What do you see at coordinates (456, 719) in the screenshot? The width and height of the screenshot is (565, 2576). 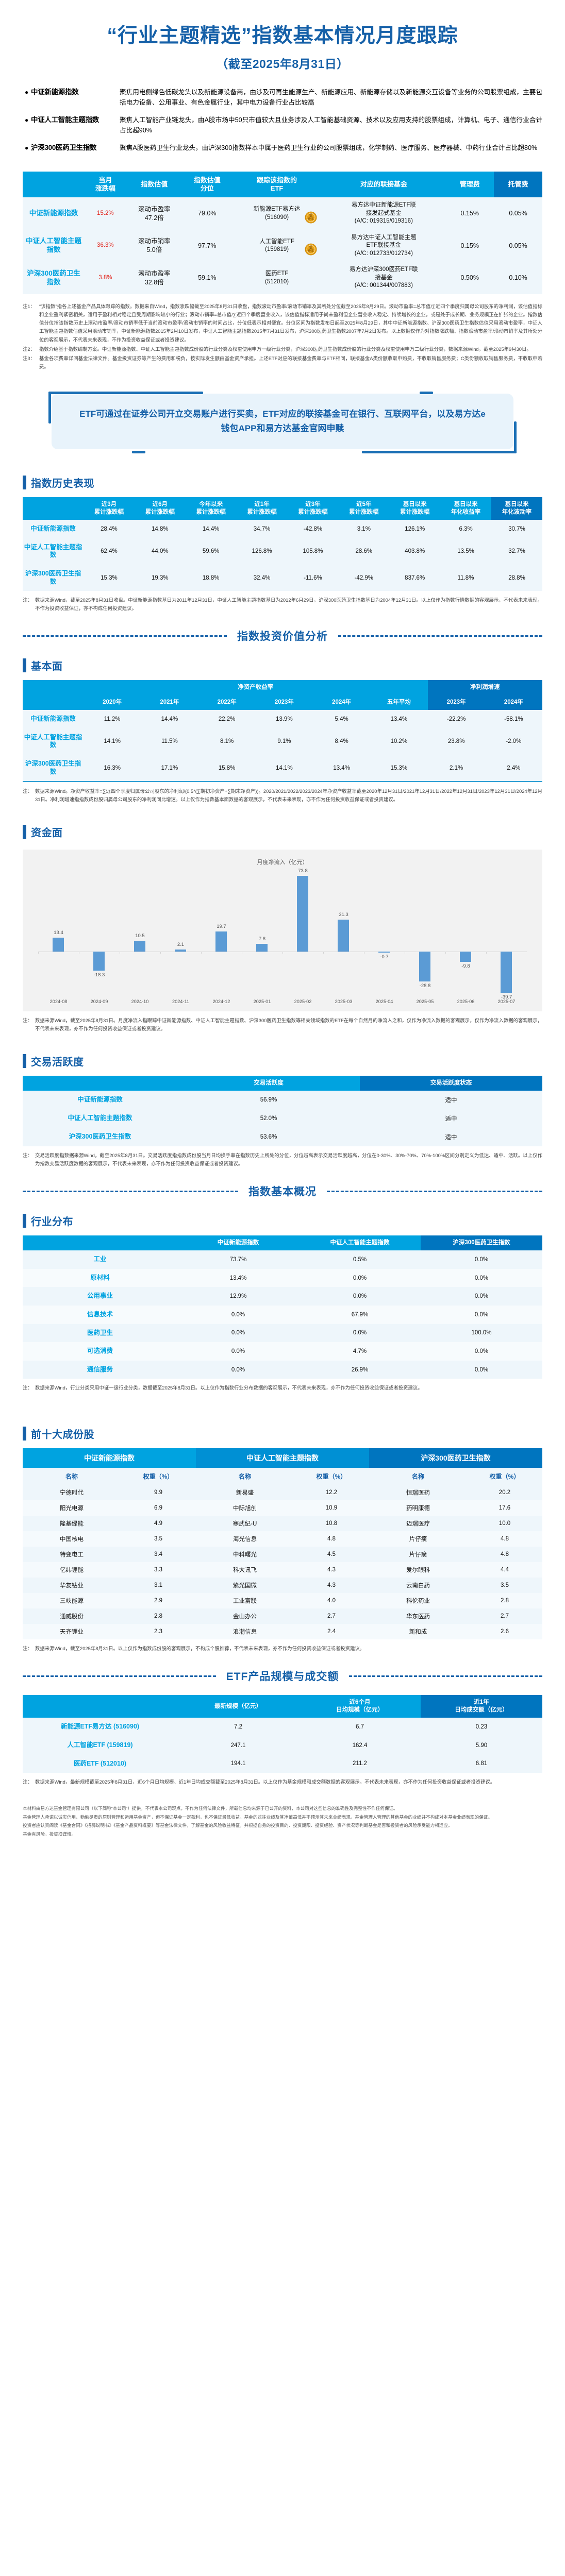 I see `cell-value: -22.2%` at bounding box center [456, 719].